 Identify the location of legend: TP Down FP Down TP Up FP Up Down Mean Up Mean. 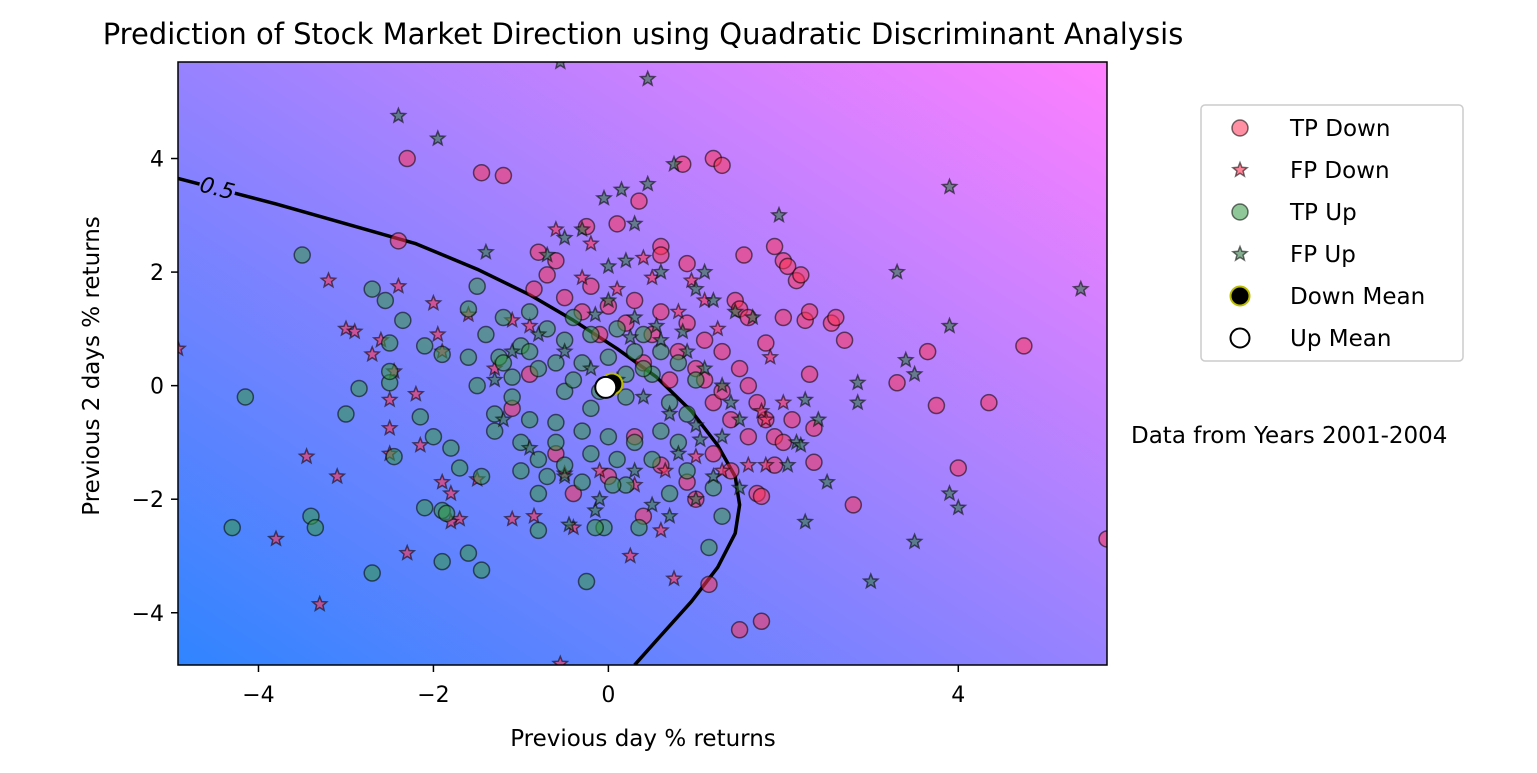
(1332, 233).